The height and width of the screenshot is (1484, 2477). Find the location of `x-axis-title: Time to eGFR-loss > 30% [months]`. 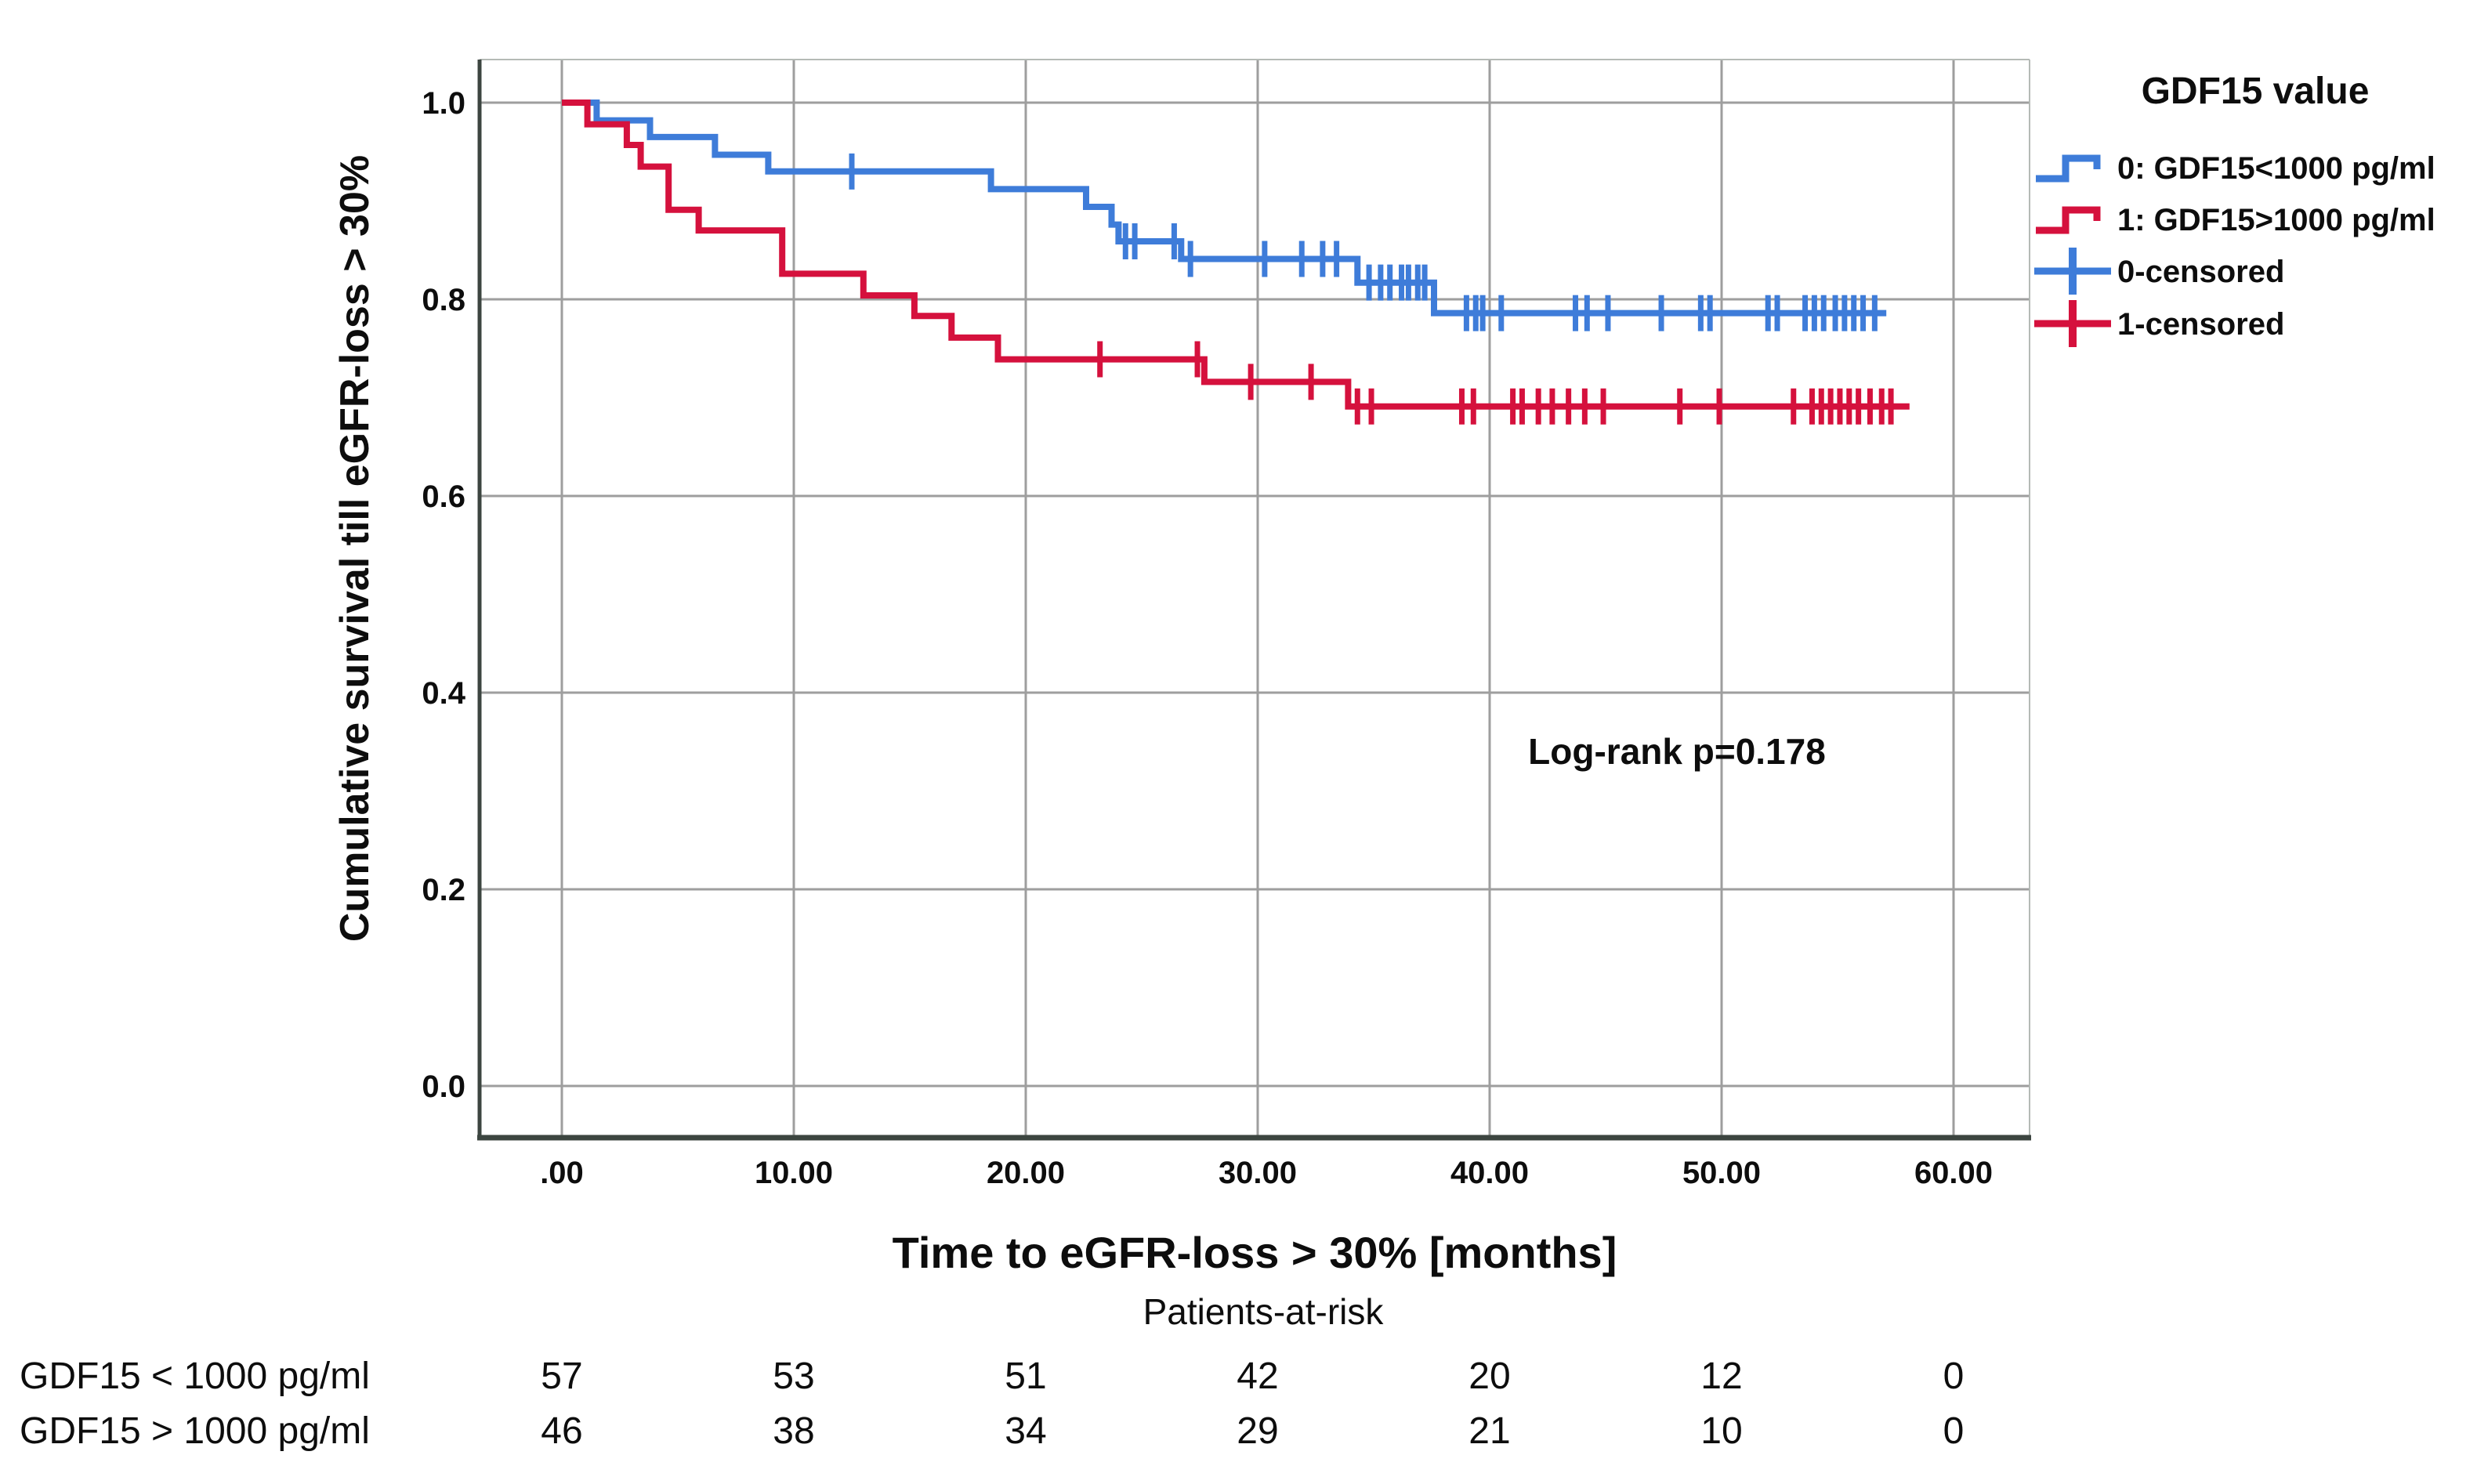

x-axis-title: Time to eGFR-loss > 30% [months] is located at coordinates (1255, 1252).